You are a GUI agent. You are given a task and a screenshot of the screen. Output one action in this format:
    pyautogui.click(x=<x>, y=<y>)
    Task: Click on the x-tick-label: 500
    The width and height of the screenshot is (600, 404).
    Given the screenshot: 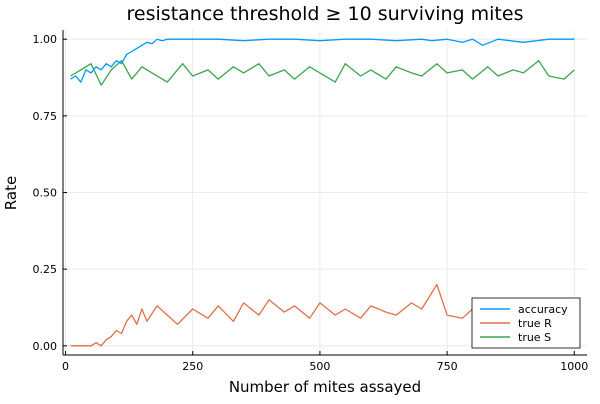 What is the action you would take?
    pyautogui.click(x=319, y=366)
    